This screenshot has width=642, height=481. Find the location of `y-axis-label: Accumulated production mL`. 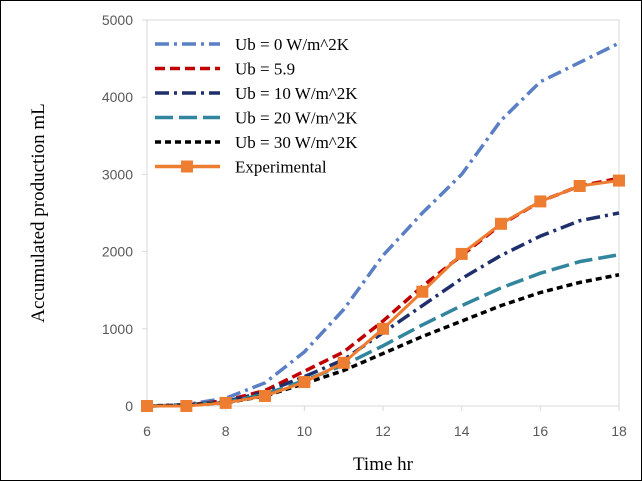

y-axis-label: Accumulated production mL is located at coordinates (38, 213).